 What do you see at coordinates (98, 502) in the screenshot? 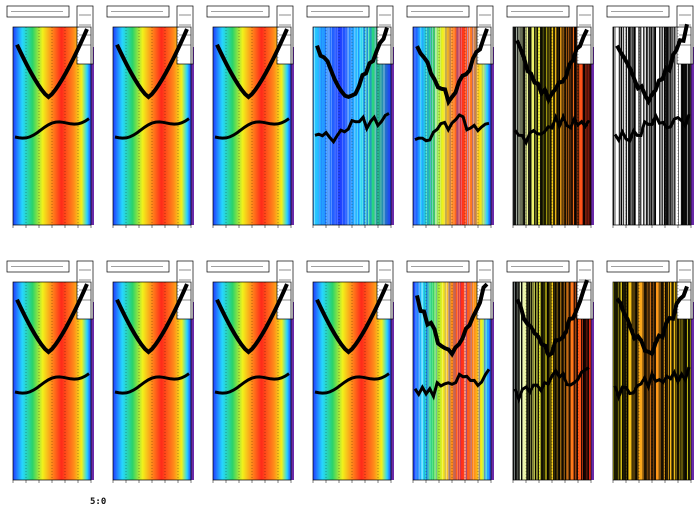
I see `footer-label: 5:0` at bounding box center [98, 502].